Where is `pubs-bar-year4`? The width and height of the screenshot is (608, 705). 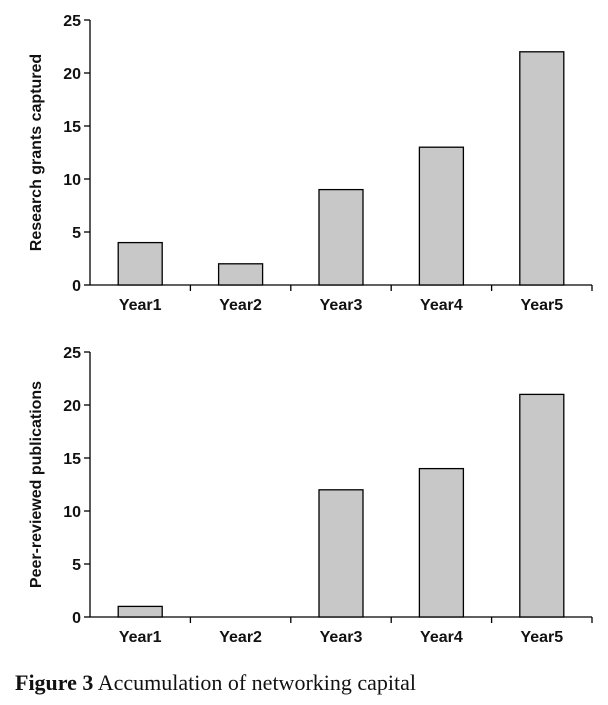
pubs-bar-year4 is located at coordinates (441, 542).